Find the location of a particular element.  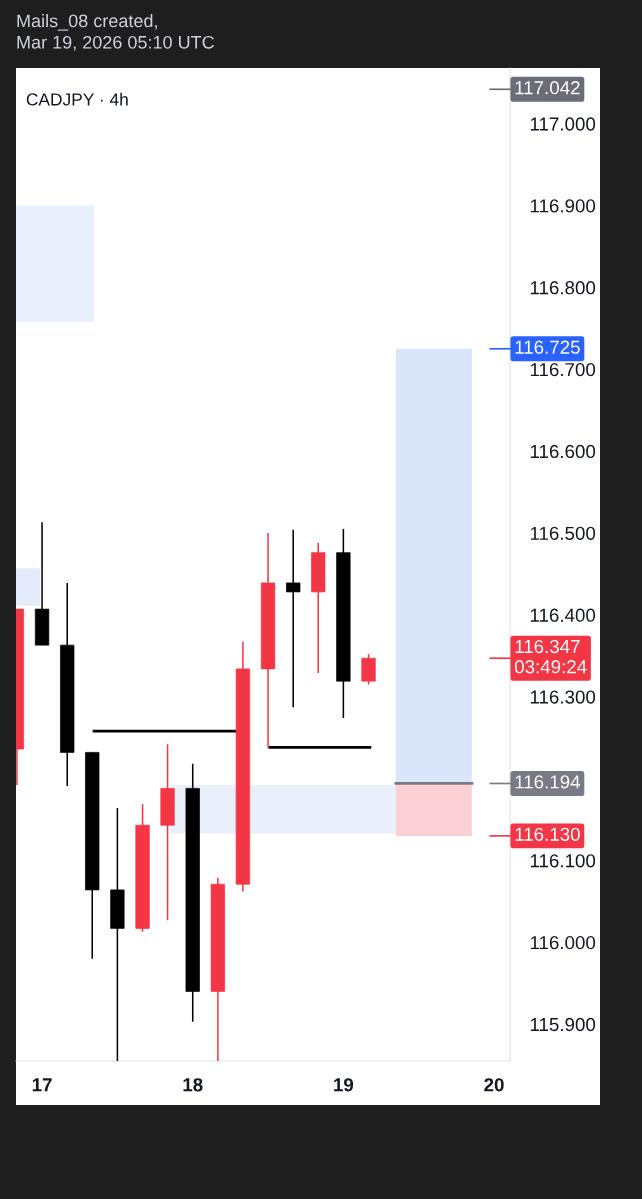

y-tick-label: 117.000 is located at coordinates (563, 124).